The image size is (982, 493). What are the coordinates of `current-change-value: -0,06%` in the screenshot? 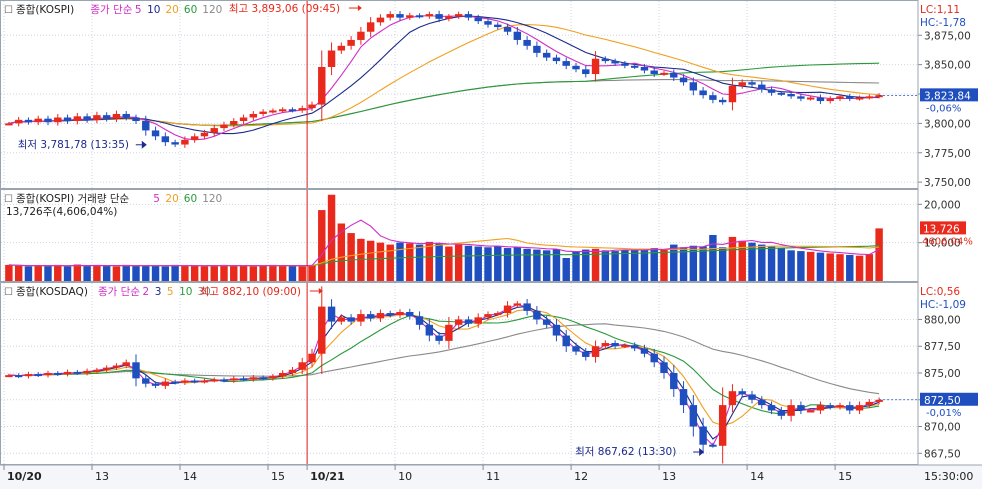 It's located at (943, 108).